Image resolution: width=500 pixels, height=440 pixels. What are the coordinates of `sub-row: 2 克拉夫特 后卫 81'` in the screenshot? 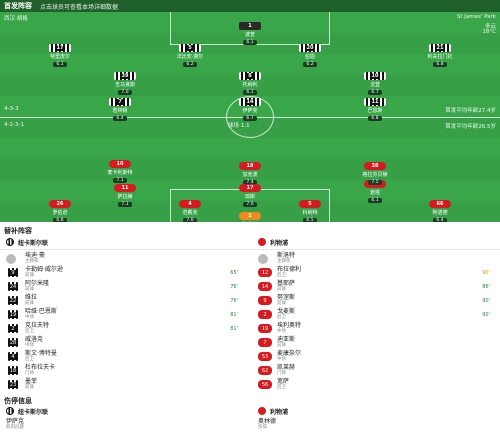 It's located at (126, 328).